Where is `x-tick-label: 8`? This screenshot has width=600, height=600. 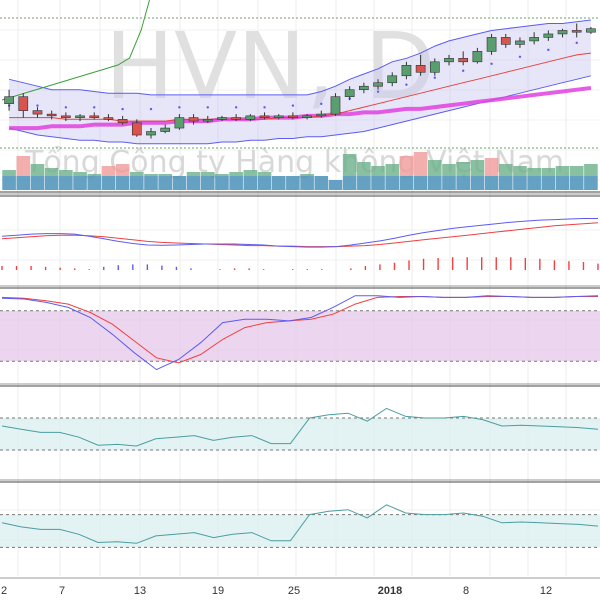 x-tick-label: 8 is located at coordinates (466, 591).